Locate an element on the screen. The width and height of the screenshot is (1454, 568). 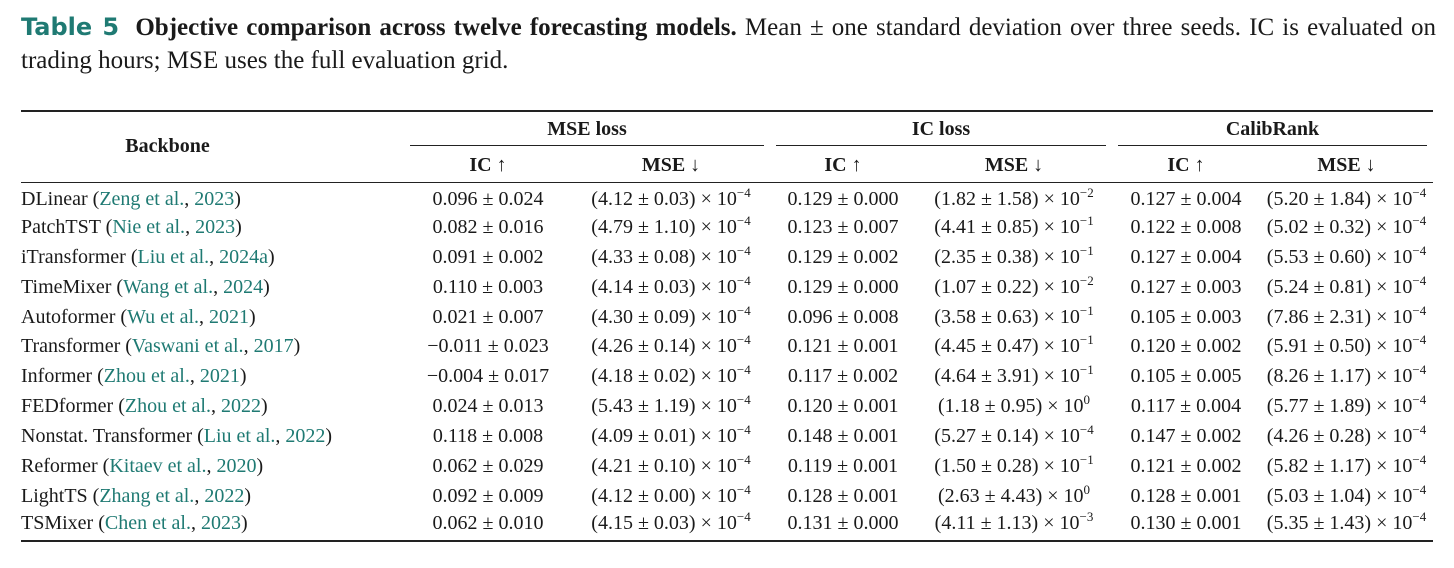
value-cell: (7.86 ± 2.31) × 10−4 is located at coordinates (1346, 315).